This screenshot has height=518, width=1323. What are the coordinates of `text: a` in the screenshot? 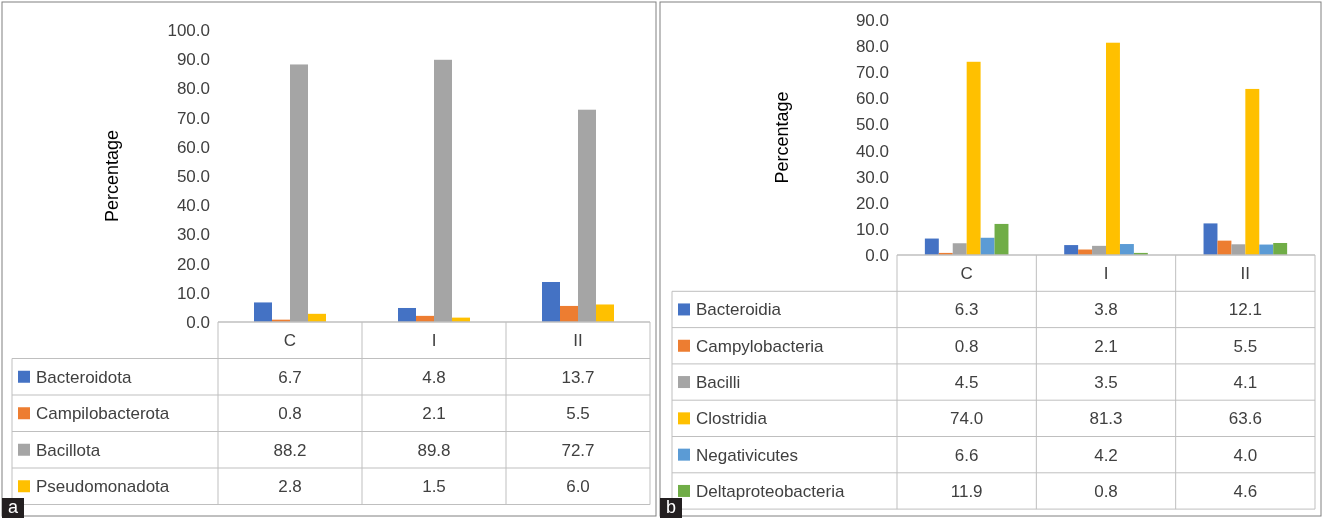 It's located at (13, 507).